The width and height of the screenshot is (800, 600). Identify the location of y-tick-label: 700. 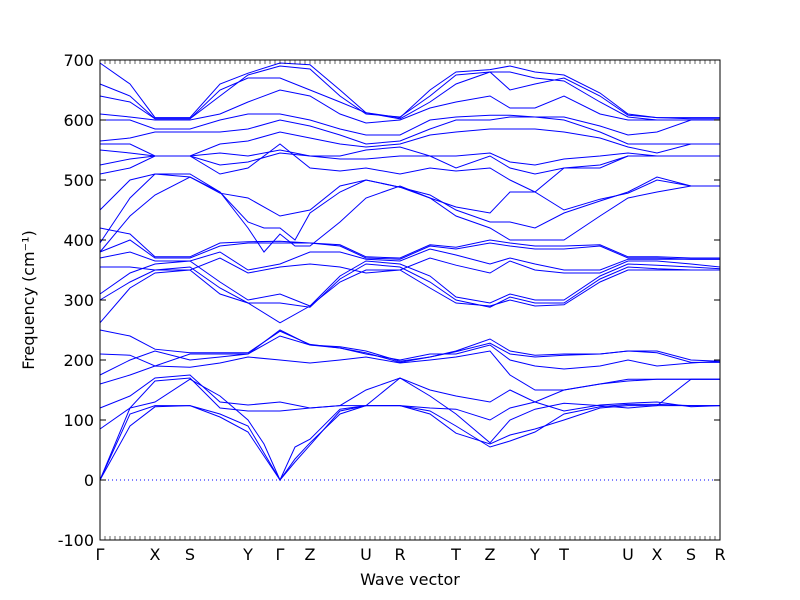
(78, 60).